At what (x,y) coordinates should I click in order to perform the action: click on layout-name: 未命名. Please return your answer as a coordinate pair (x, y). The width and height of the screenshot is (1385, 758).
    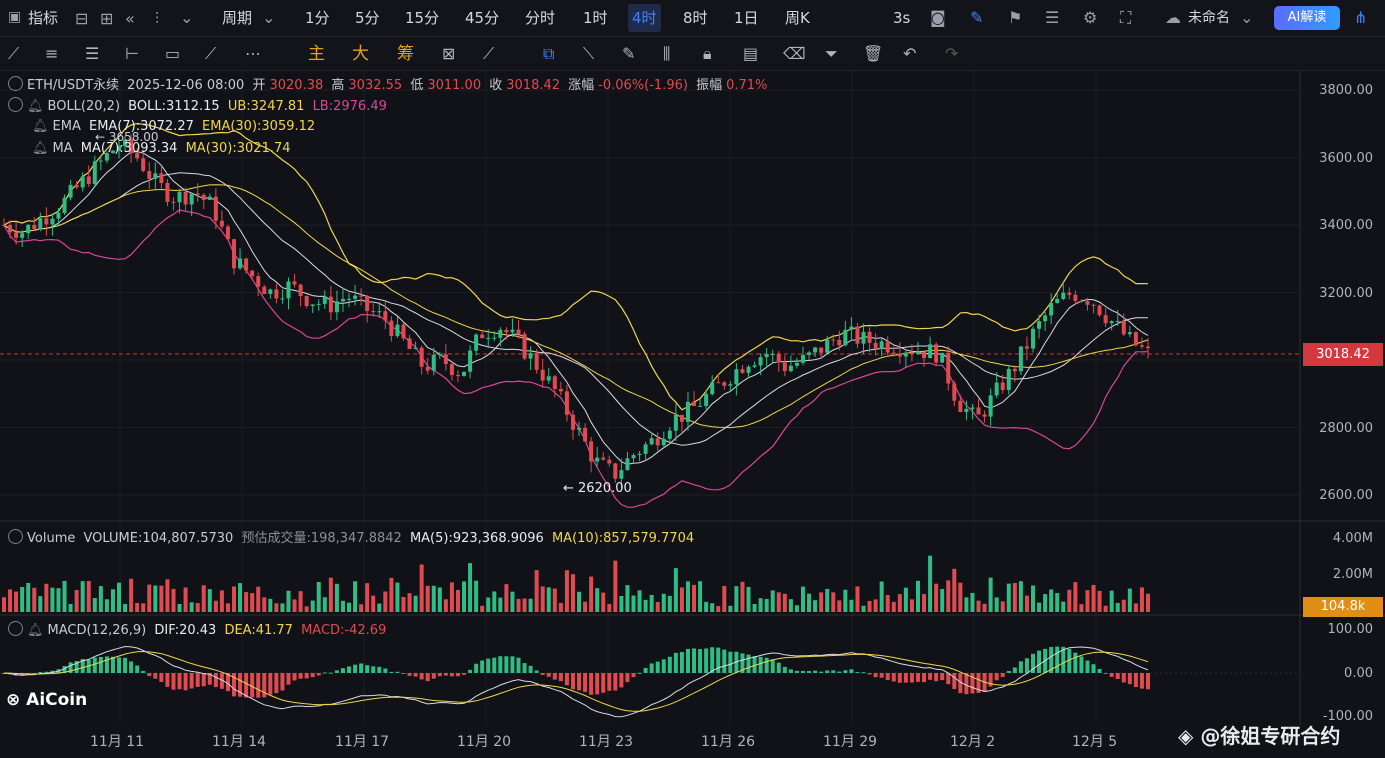
    Looking at the image, I should click on (1209, 18).